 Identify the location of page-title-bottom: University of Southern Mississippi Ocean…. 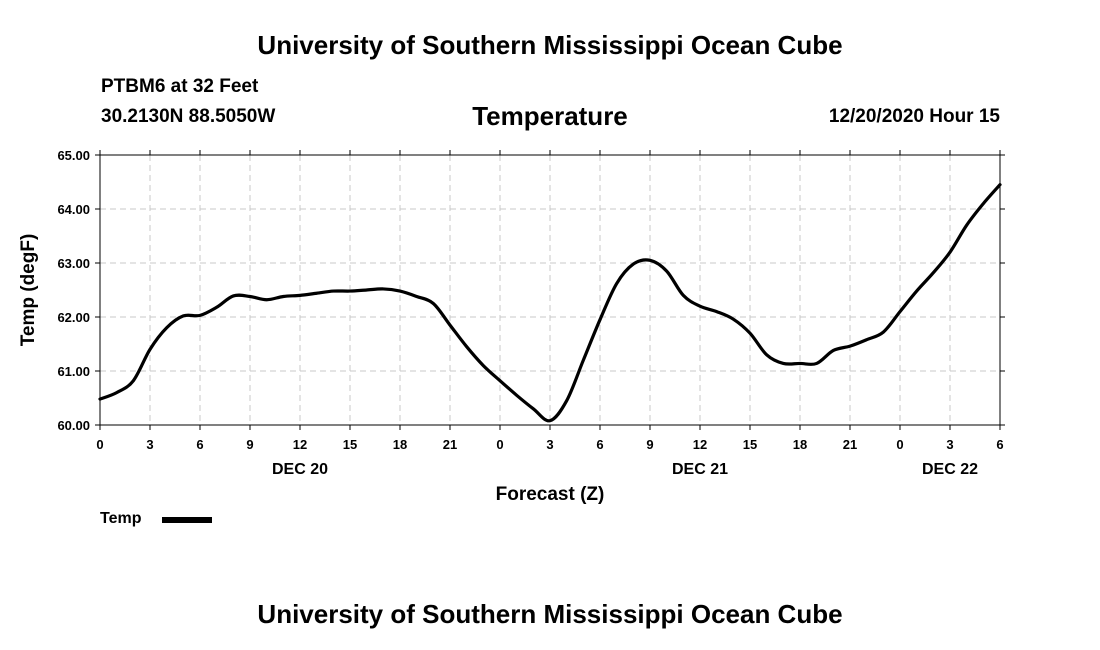
(550, 614).